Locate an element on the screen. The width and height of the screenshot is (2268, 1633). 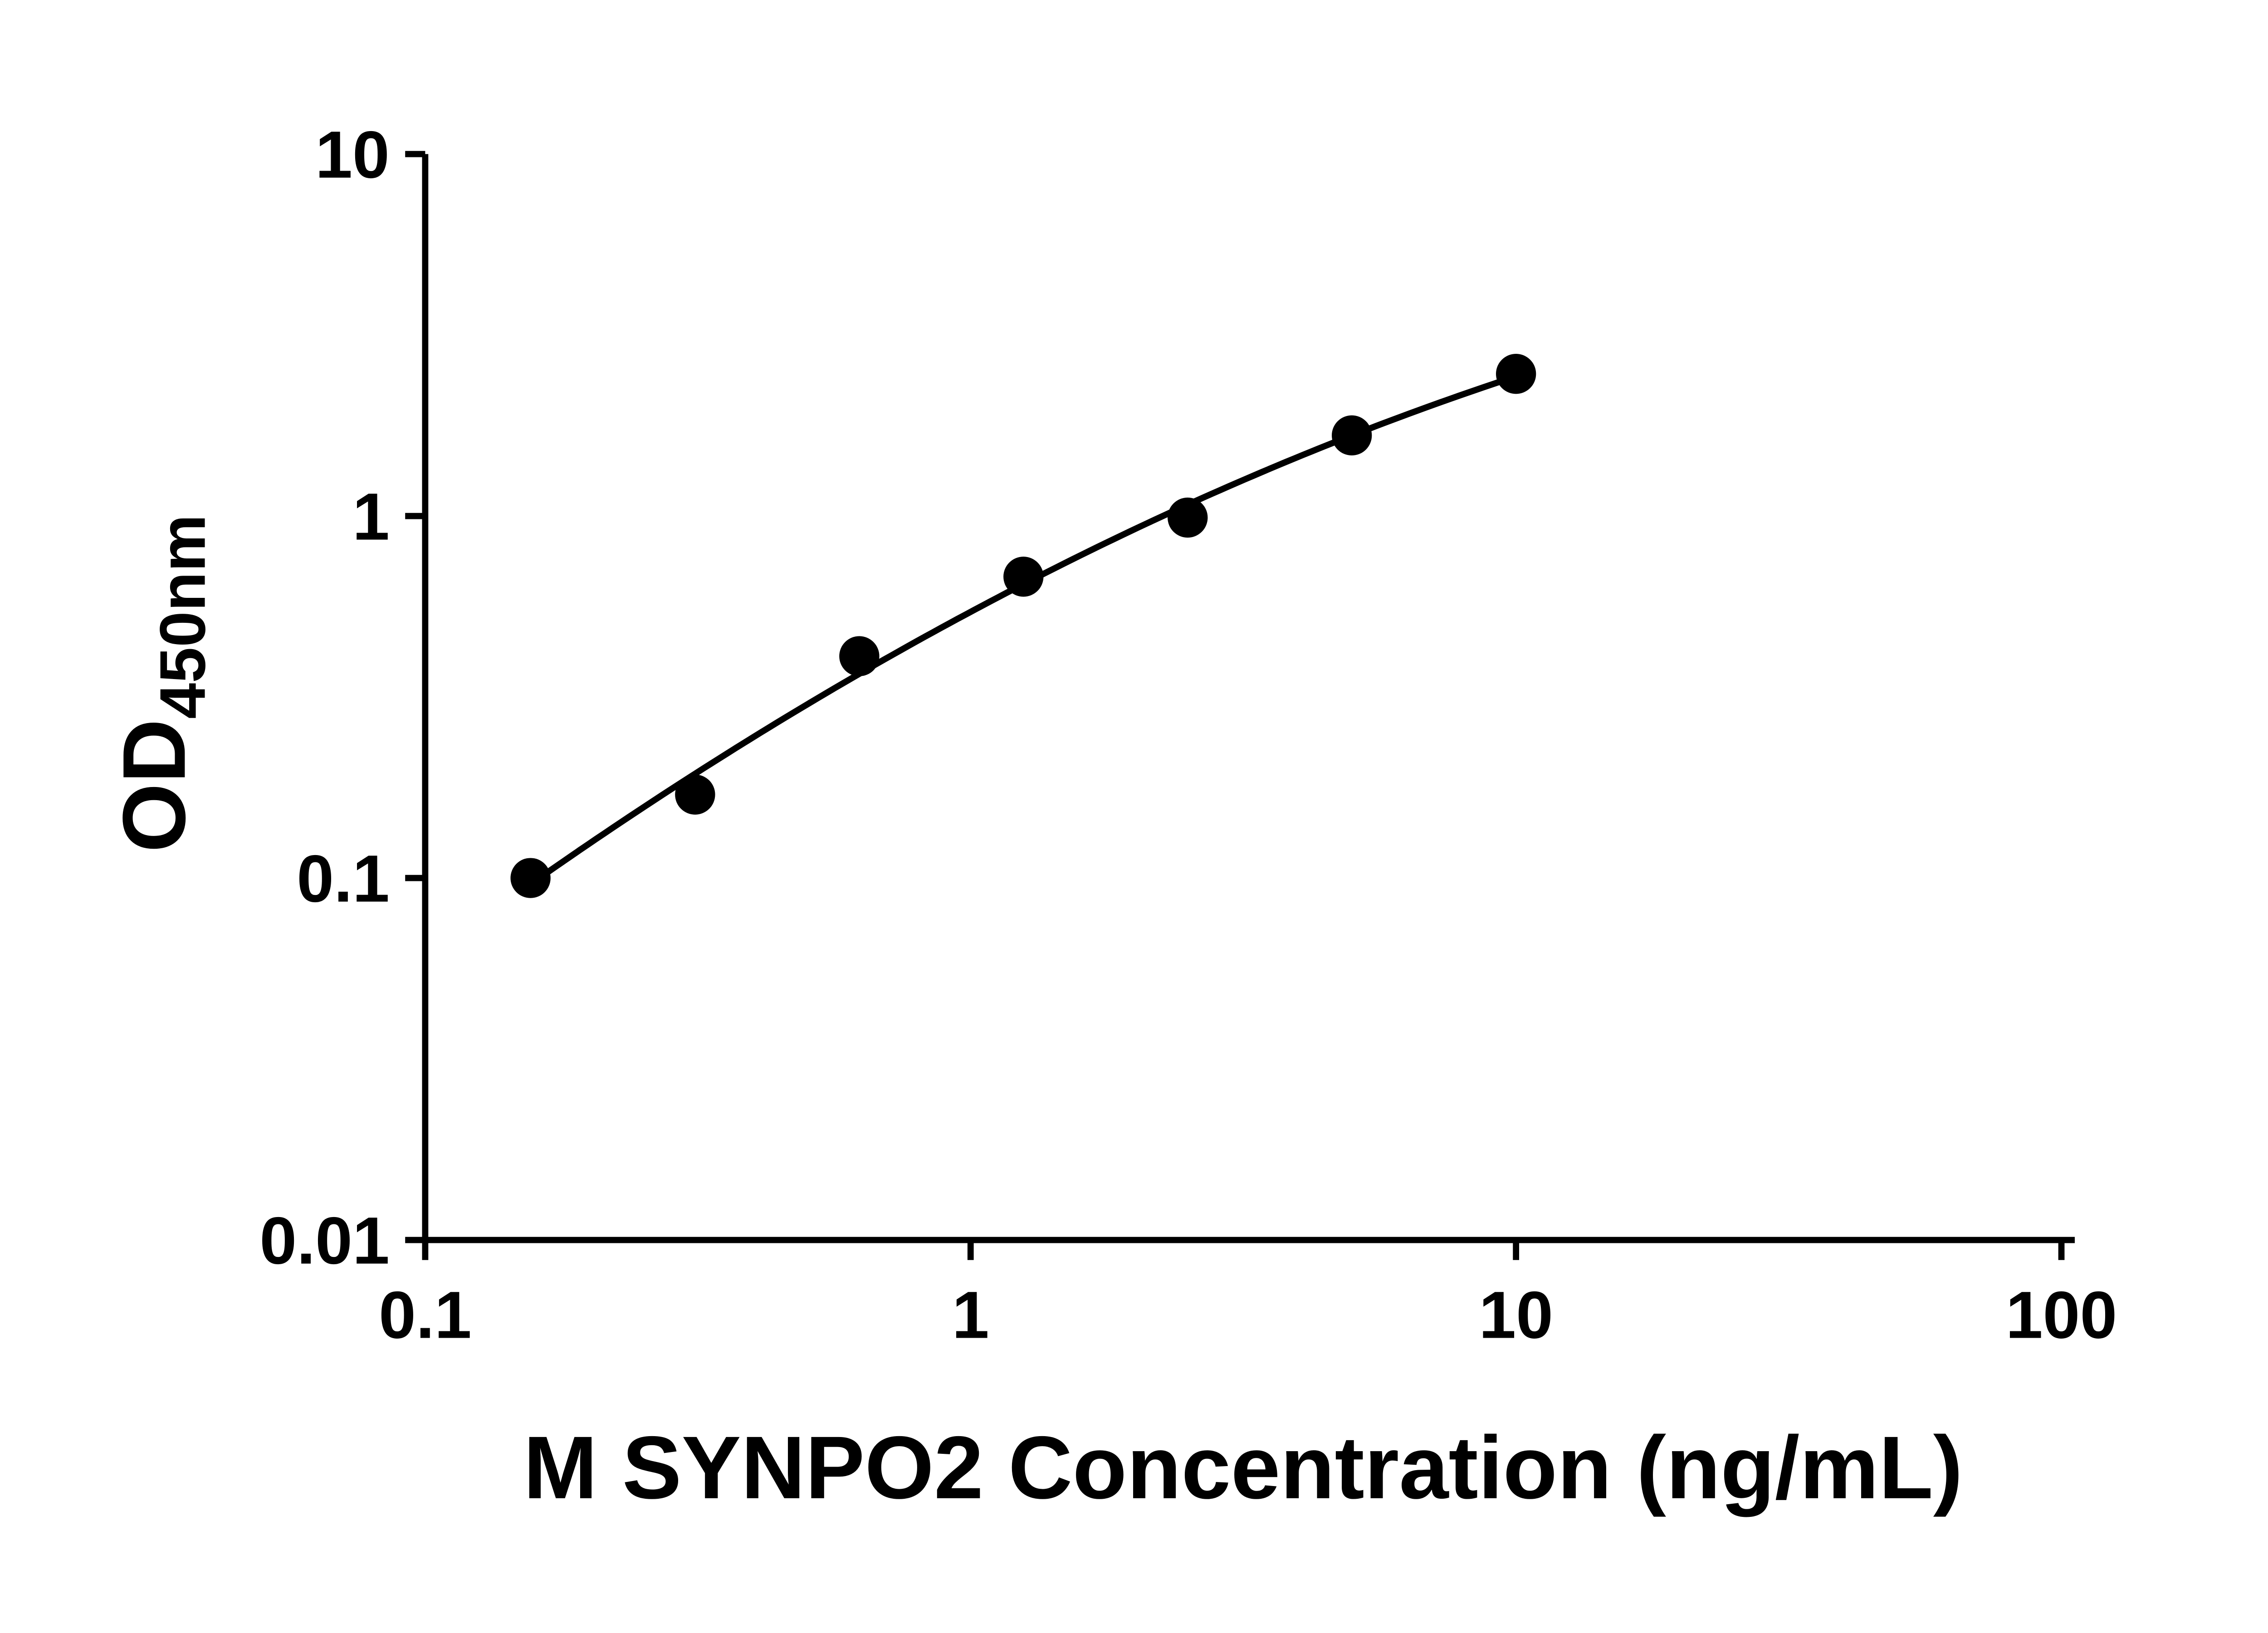
y-axis-title-main: OD is located at coordinates (154, 785).